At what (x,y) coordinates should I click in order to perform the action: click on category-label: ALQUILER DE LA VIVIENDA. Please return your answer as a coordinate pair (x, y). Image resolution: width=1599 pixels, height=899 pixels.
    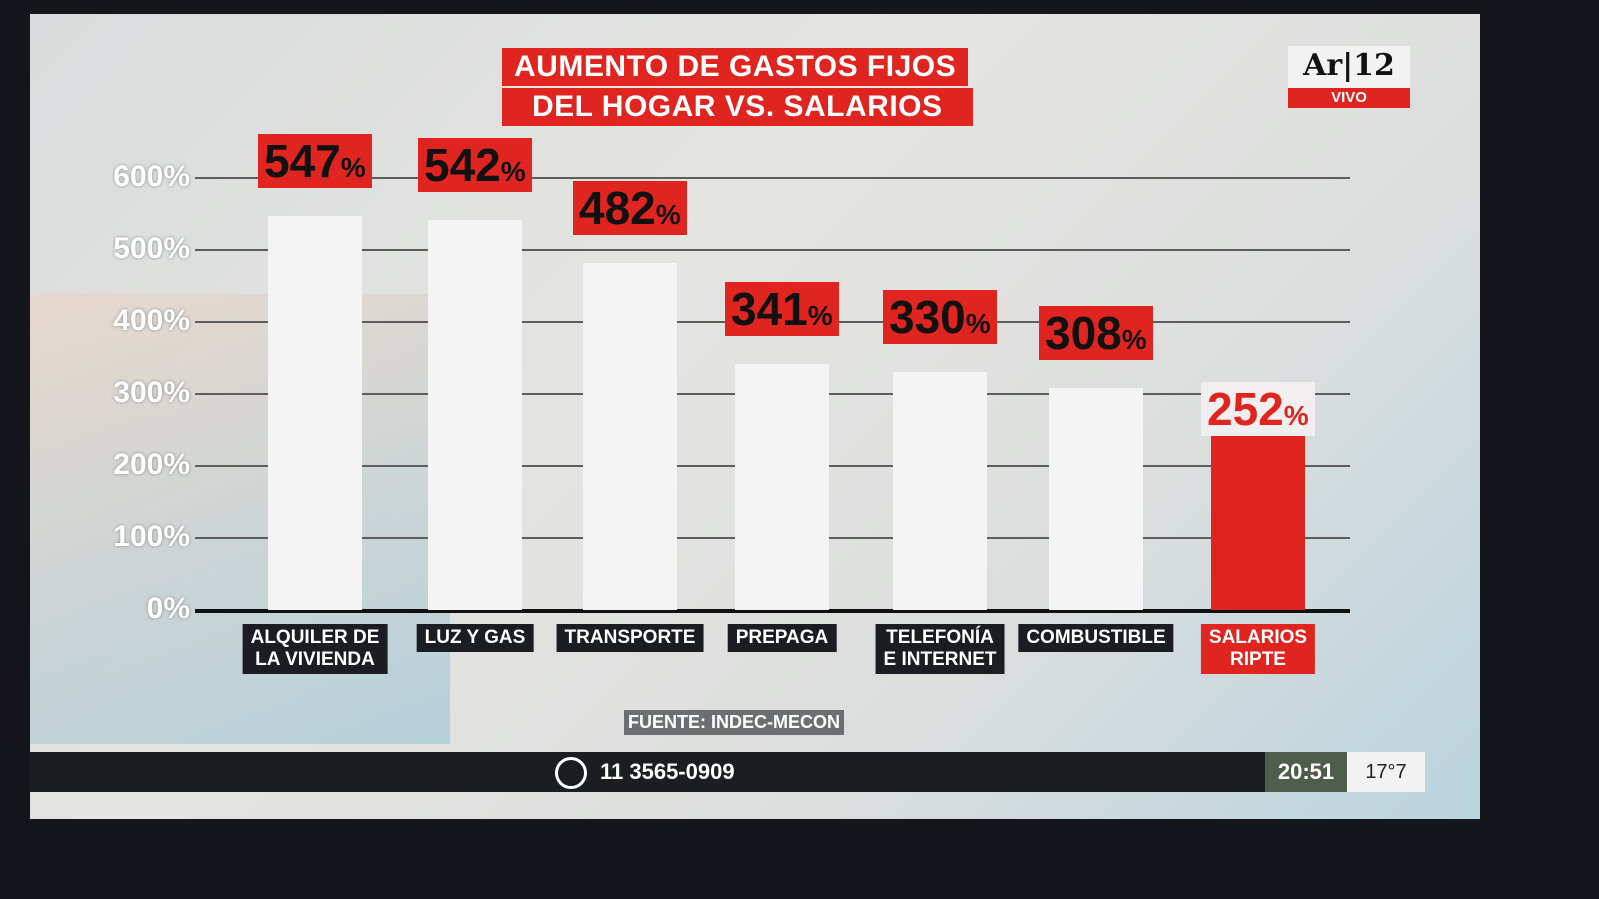
    Looking at the image, I should click on (315, 649).